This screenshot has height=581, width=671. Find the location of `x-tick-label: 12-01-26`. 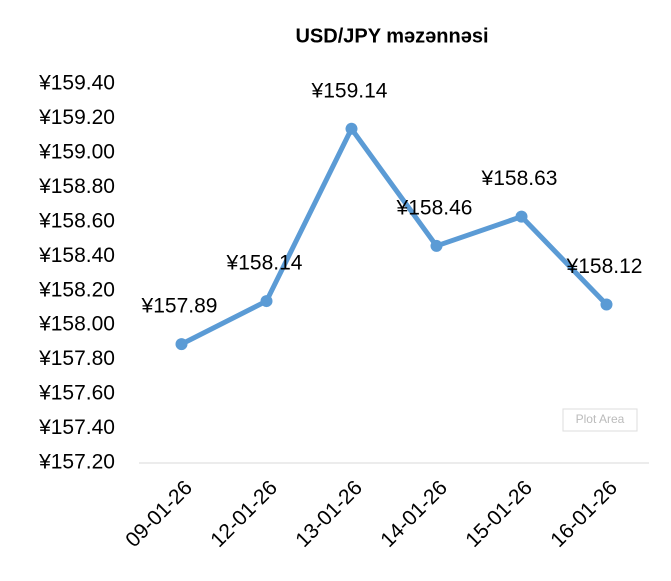

x-tick-label: 12-01-26 is located at coordinates (244, 514).